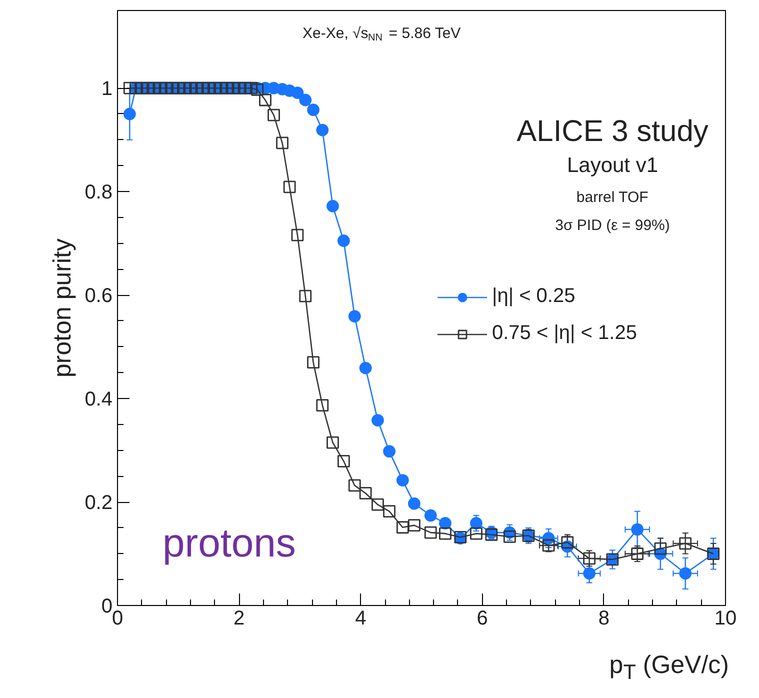 The height and width of the screenshot is (698, 759). I want to click on y-tick-label: 0.4, so click(98, 399).